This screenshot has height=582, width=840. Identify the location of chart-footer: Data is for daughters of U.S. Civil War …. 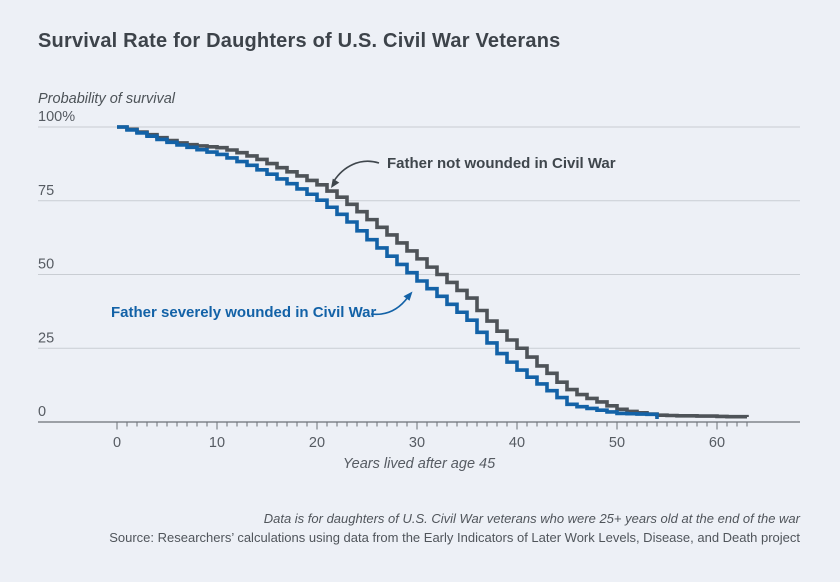
(410, 528).